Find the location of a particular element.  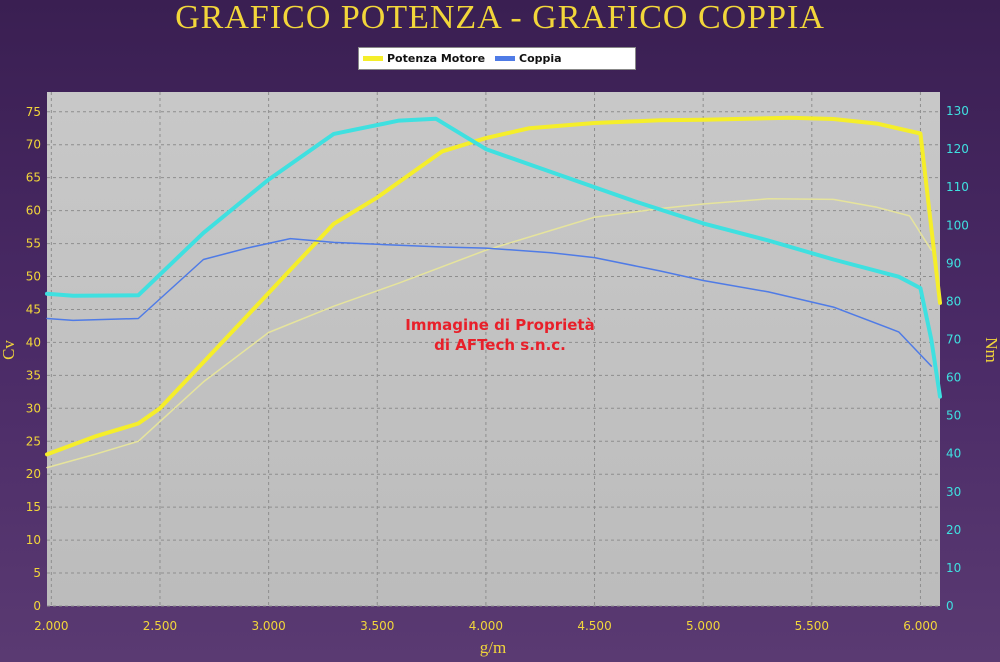

y-left-tick-label: 50 is located at coordinates (33, 277).